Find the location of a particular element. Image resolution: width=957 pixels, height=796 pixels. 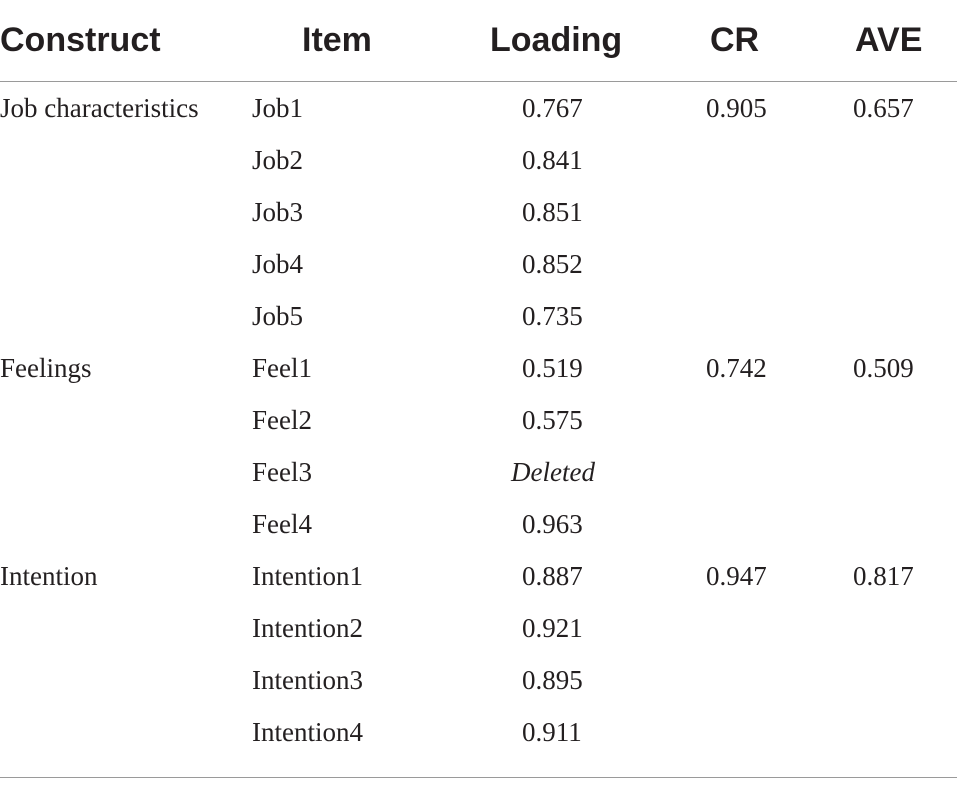

cell-construct: Intention is located at coordinates (49, 575).